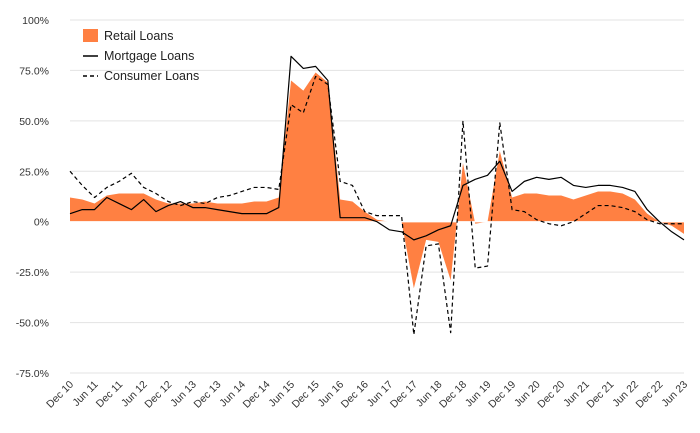 This screenshot has width=700, height=433. Describe the element at coordinates (600, 395) in the screenshot. I see `x-tick-label: Dec 21` at that location.